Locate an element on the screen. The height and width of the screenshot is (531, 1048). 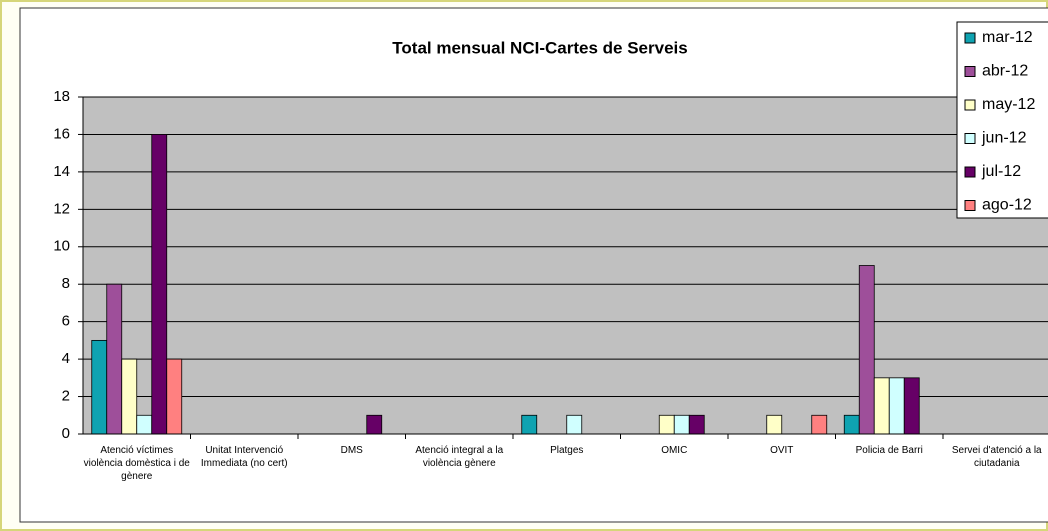
x-tick-label: OVIT is located at coordinates (782, 450).